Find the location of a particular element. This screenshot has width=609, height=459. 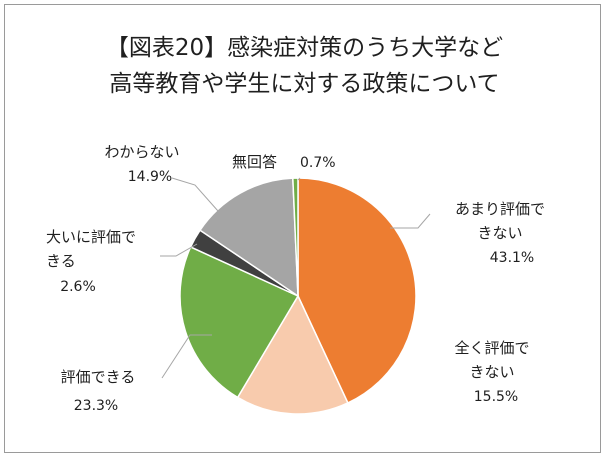

slice-hyoka-dekiru is located at coordinates (239, 322).